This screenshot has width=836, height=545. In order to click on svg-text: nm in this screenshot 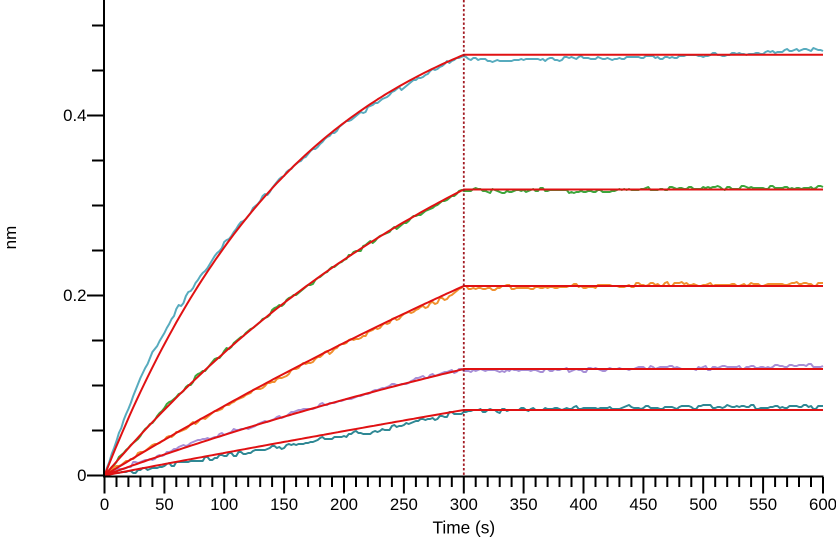, I will do `click(10, 238)`.